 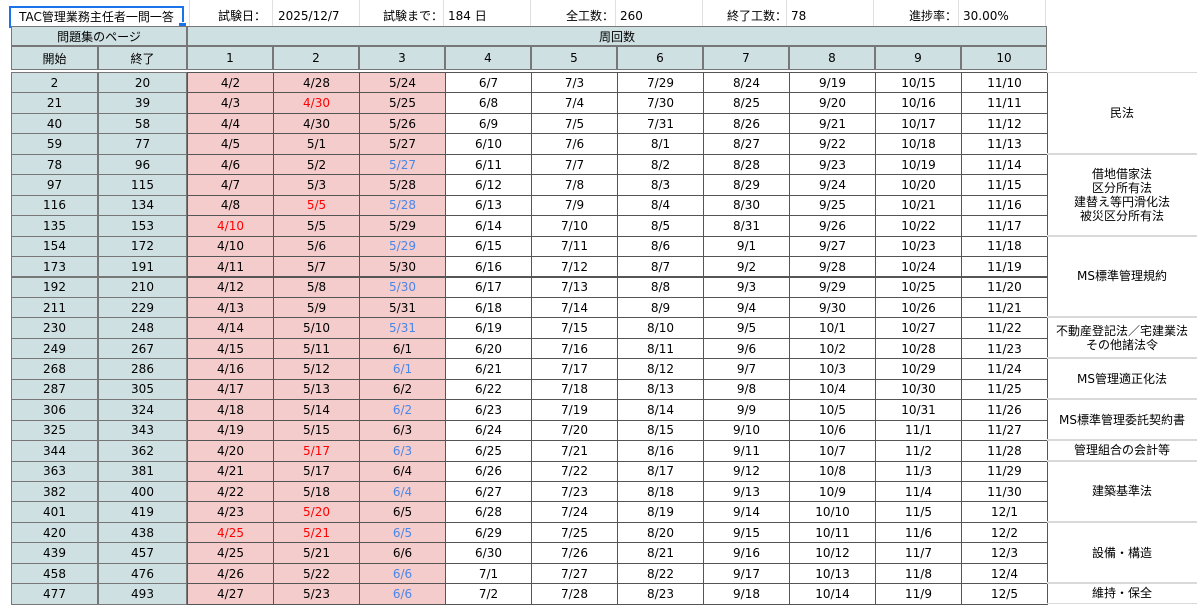 What do you see at coordinates (1122, 113) in the screenshot?
I see `subject-label: 民法` at bounding box center [1122, 113].